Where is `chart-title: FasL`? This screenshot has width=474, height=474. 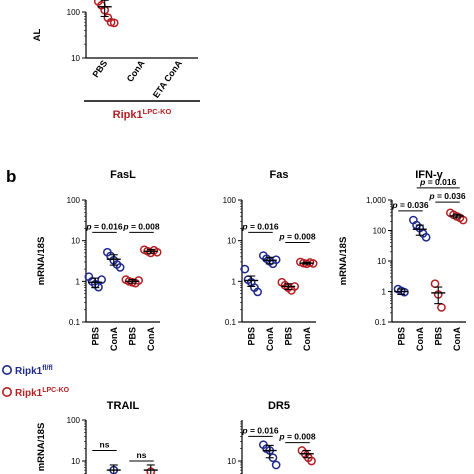
chart-title: FasL is located at coordinates (123, 175).